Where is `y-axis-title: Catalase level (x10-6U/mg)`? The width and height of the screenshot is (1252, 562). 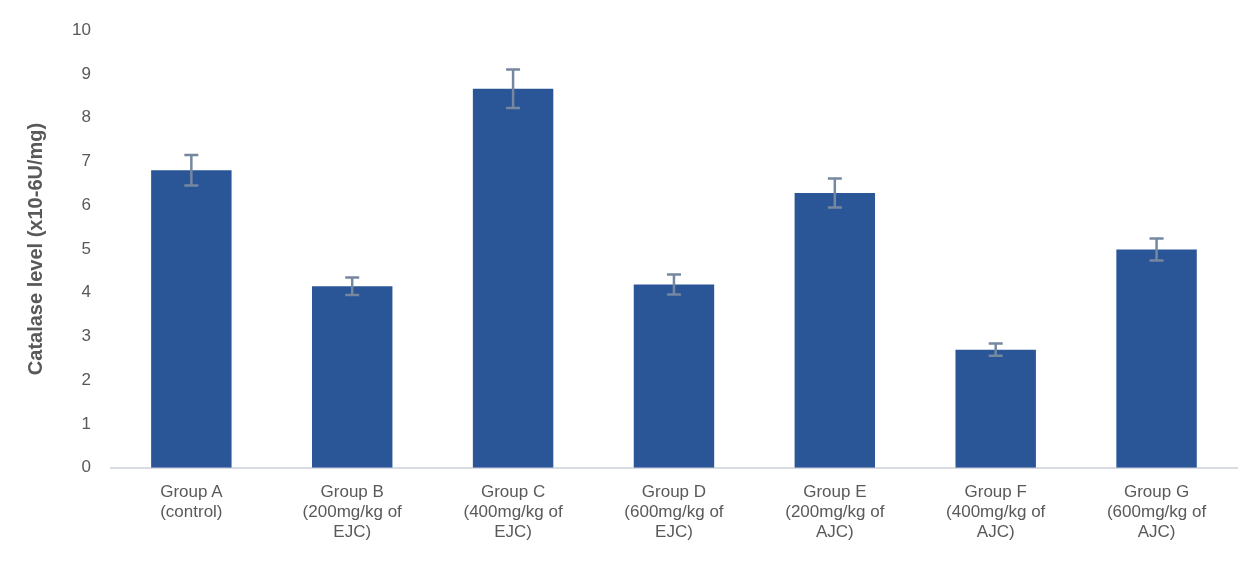 y-axis-title: Catalase level (x10-6U/mg) is located at coordinates (34, 249).